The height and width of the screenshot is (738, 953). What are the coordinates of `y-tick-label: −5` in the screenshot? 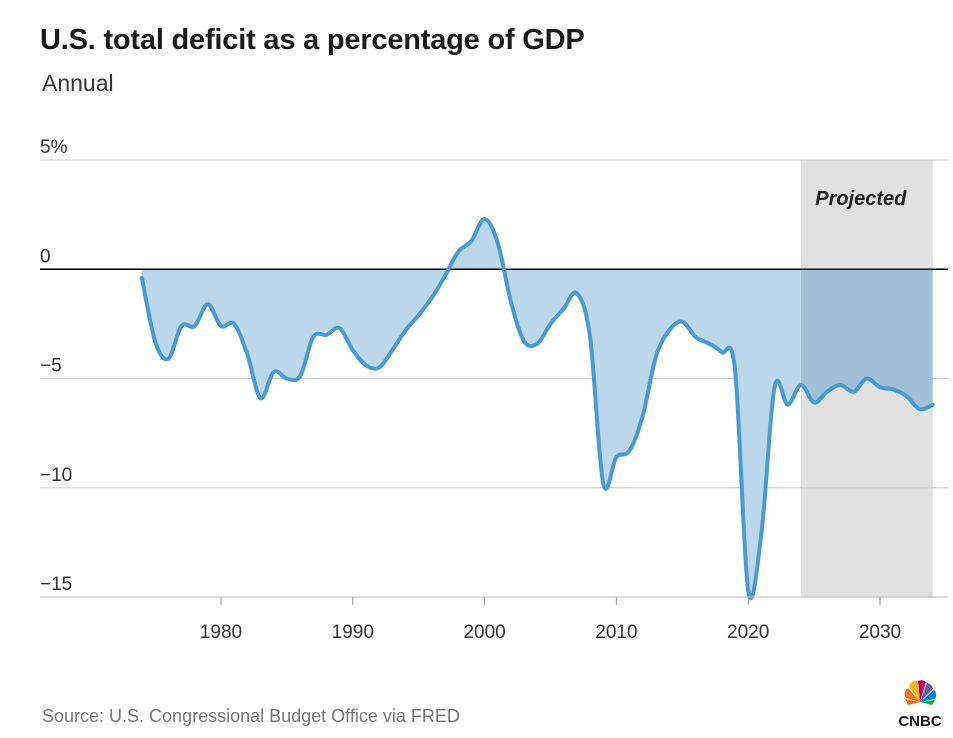 It's located at (51, 366).